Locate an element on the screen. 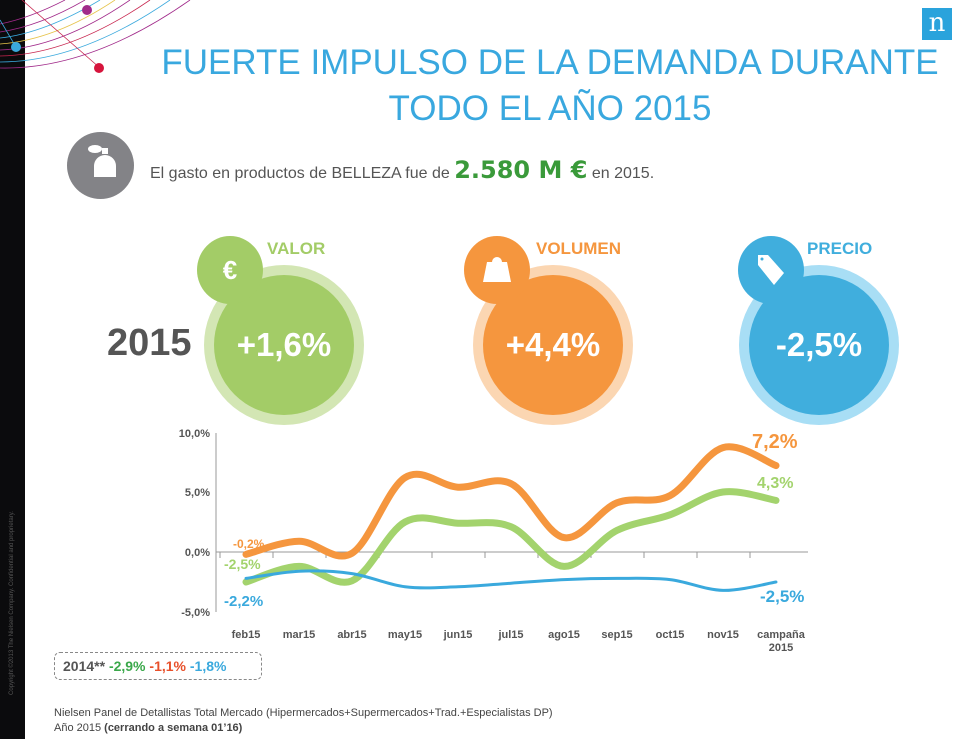 The height and width of the screenshot is (739, 959). valor-start-label: -2,5% is located at coordinates (242, 564).